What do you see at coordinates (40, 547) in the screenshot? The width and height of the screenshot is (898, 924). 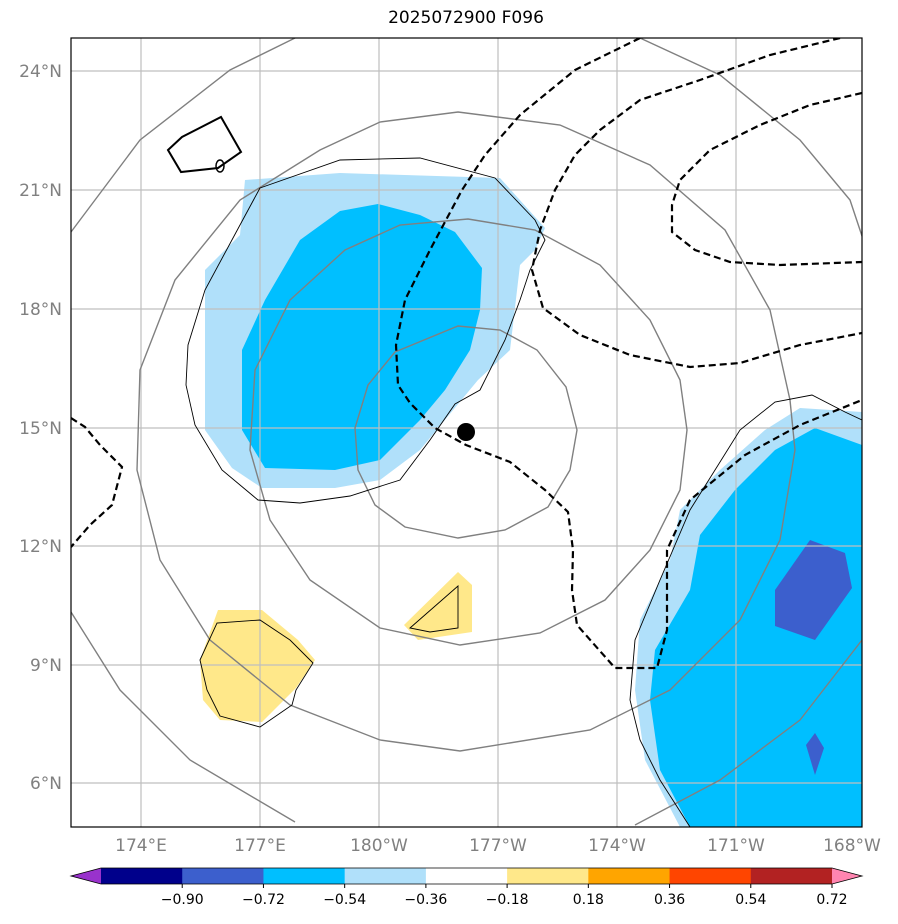 I see `lat-label: 12°N` at bounding box center [40, 547].